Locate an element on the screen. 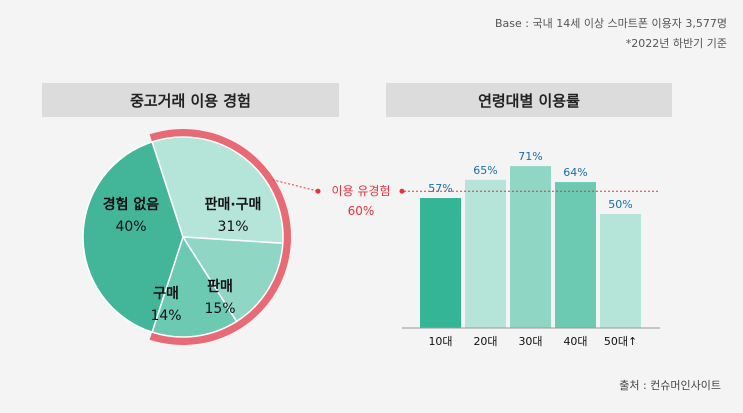 This screenshot has height=413, width=743. bar-category-label: 40대 is located at coordinates (575, 341).